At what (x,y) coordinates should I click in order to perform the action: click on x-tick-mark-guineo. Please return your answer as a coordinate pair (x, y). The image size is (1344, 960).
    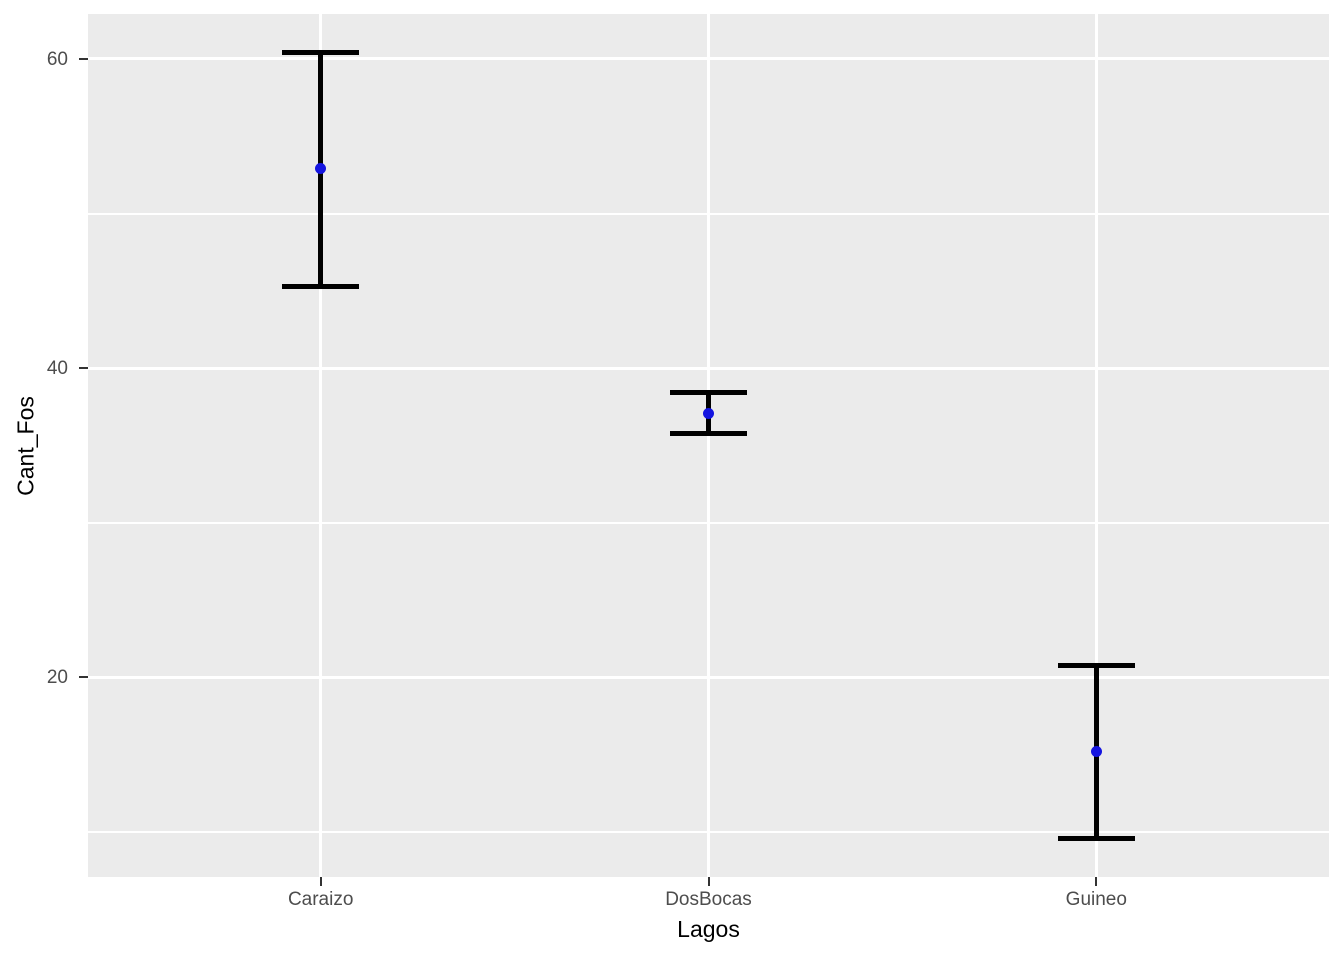
    Looking at the image, I should click on (1096, 881).